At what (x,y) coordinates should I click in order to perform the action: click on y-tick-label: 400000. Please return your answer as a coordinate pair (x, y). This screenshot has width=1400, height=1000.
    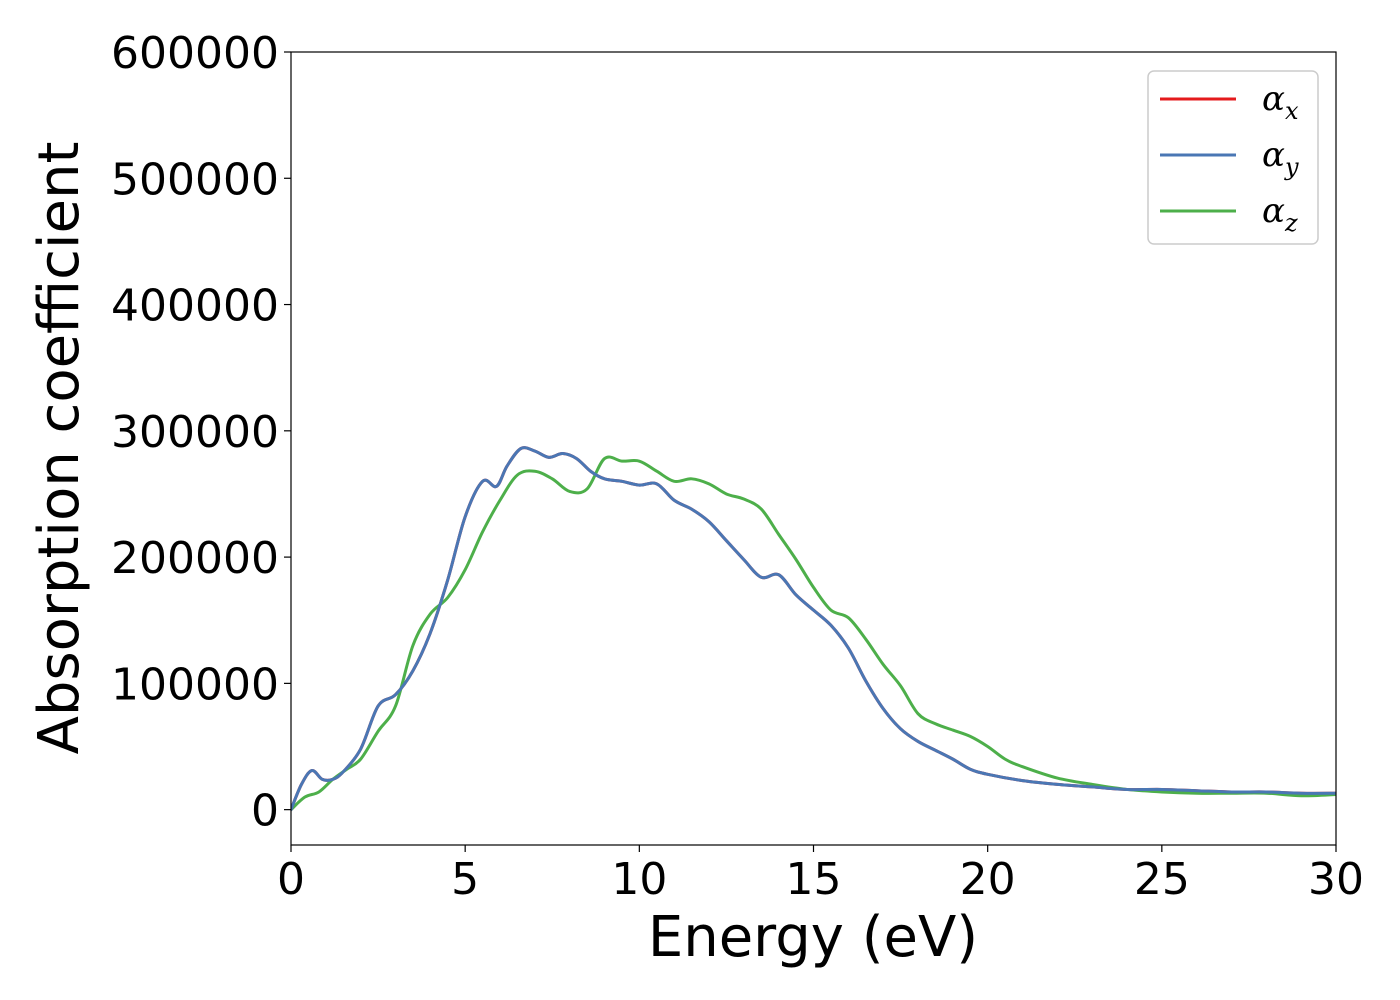
    Looking at the image, I should click on (195, 306).